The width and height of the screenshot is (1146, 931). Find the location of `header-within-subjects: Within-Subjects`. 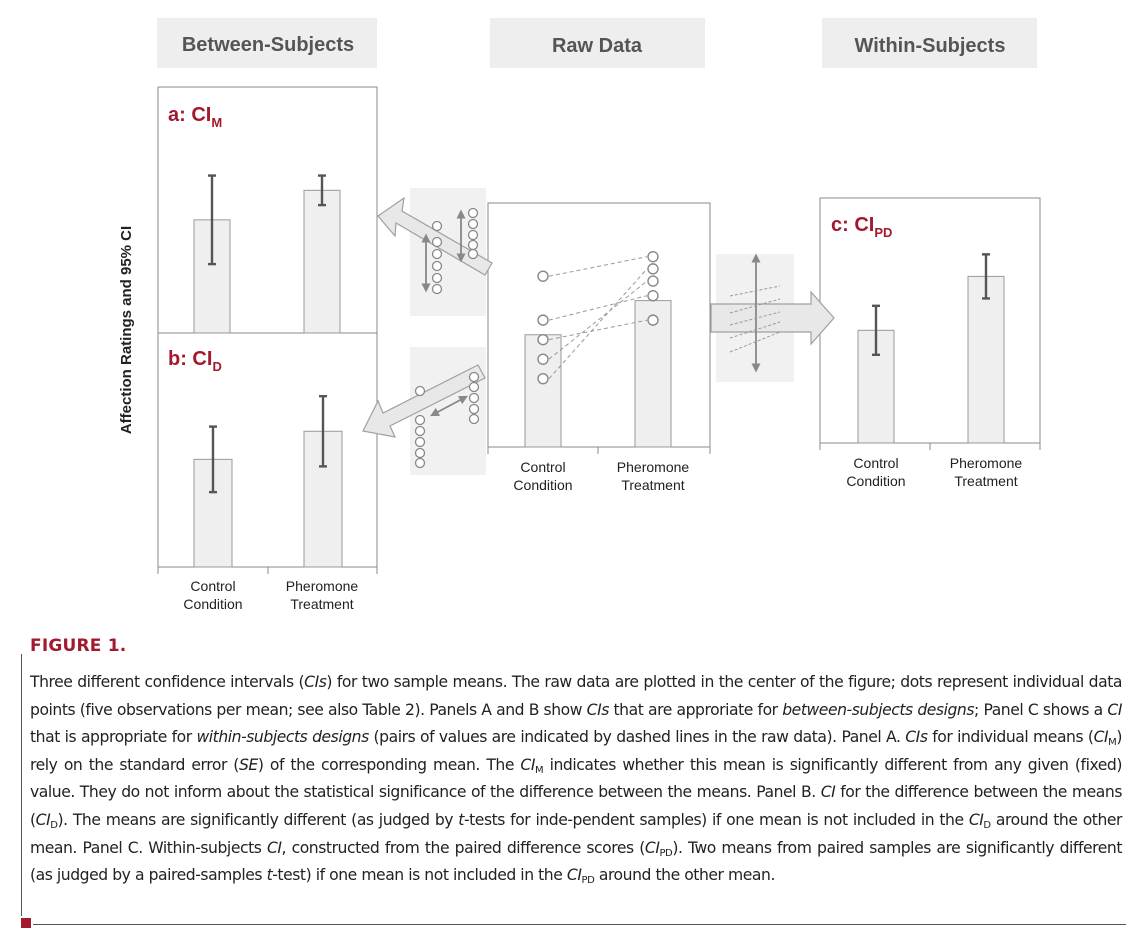

header-within-subjects: Within-Subjects is located at coordinates (930, 46).